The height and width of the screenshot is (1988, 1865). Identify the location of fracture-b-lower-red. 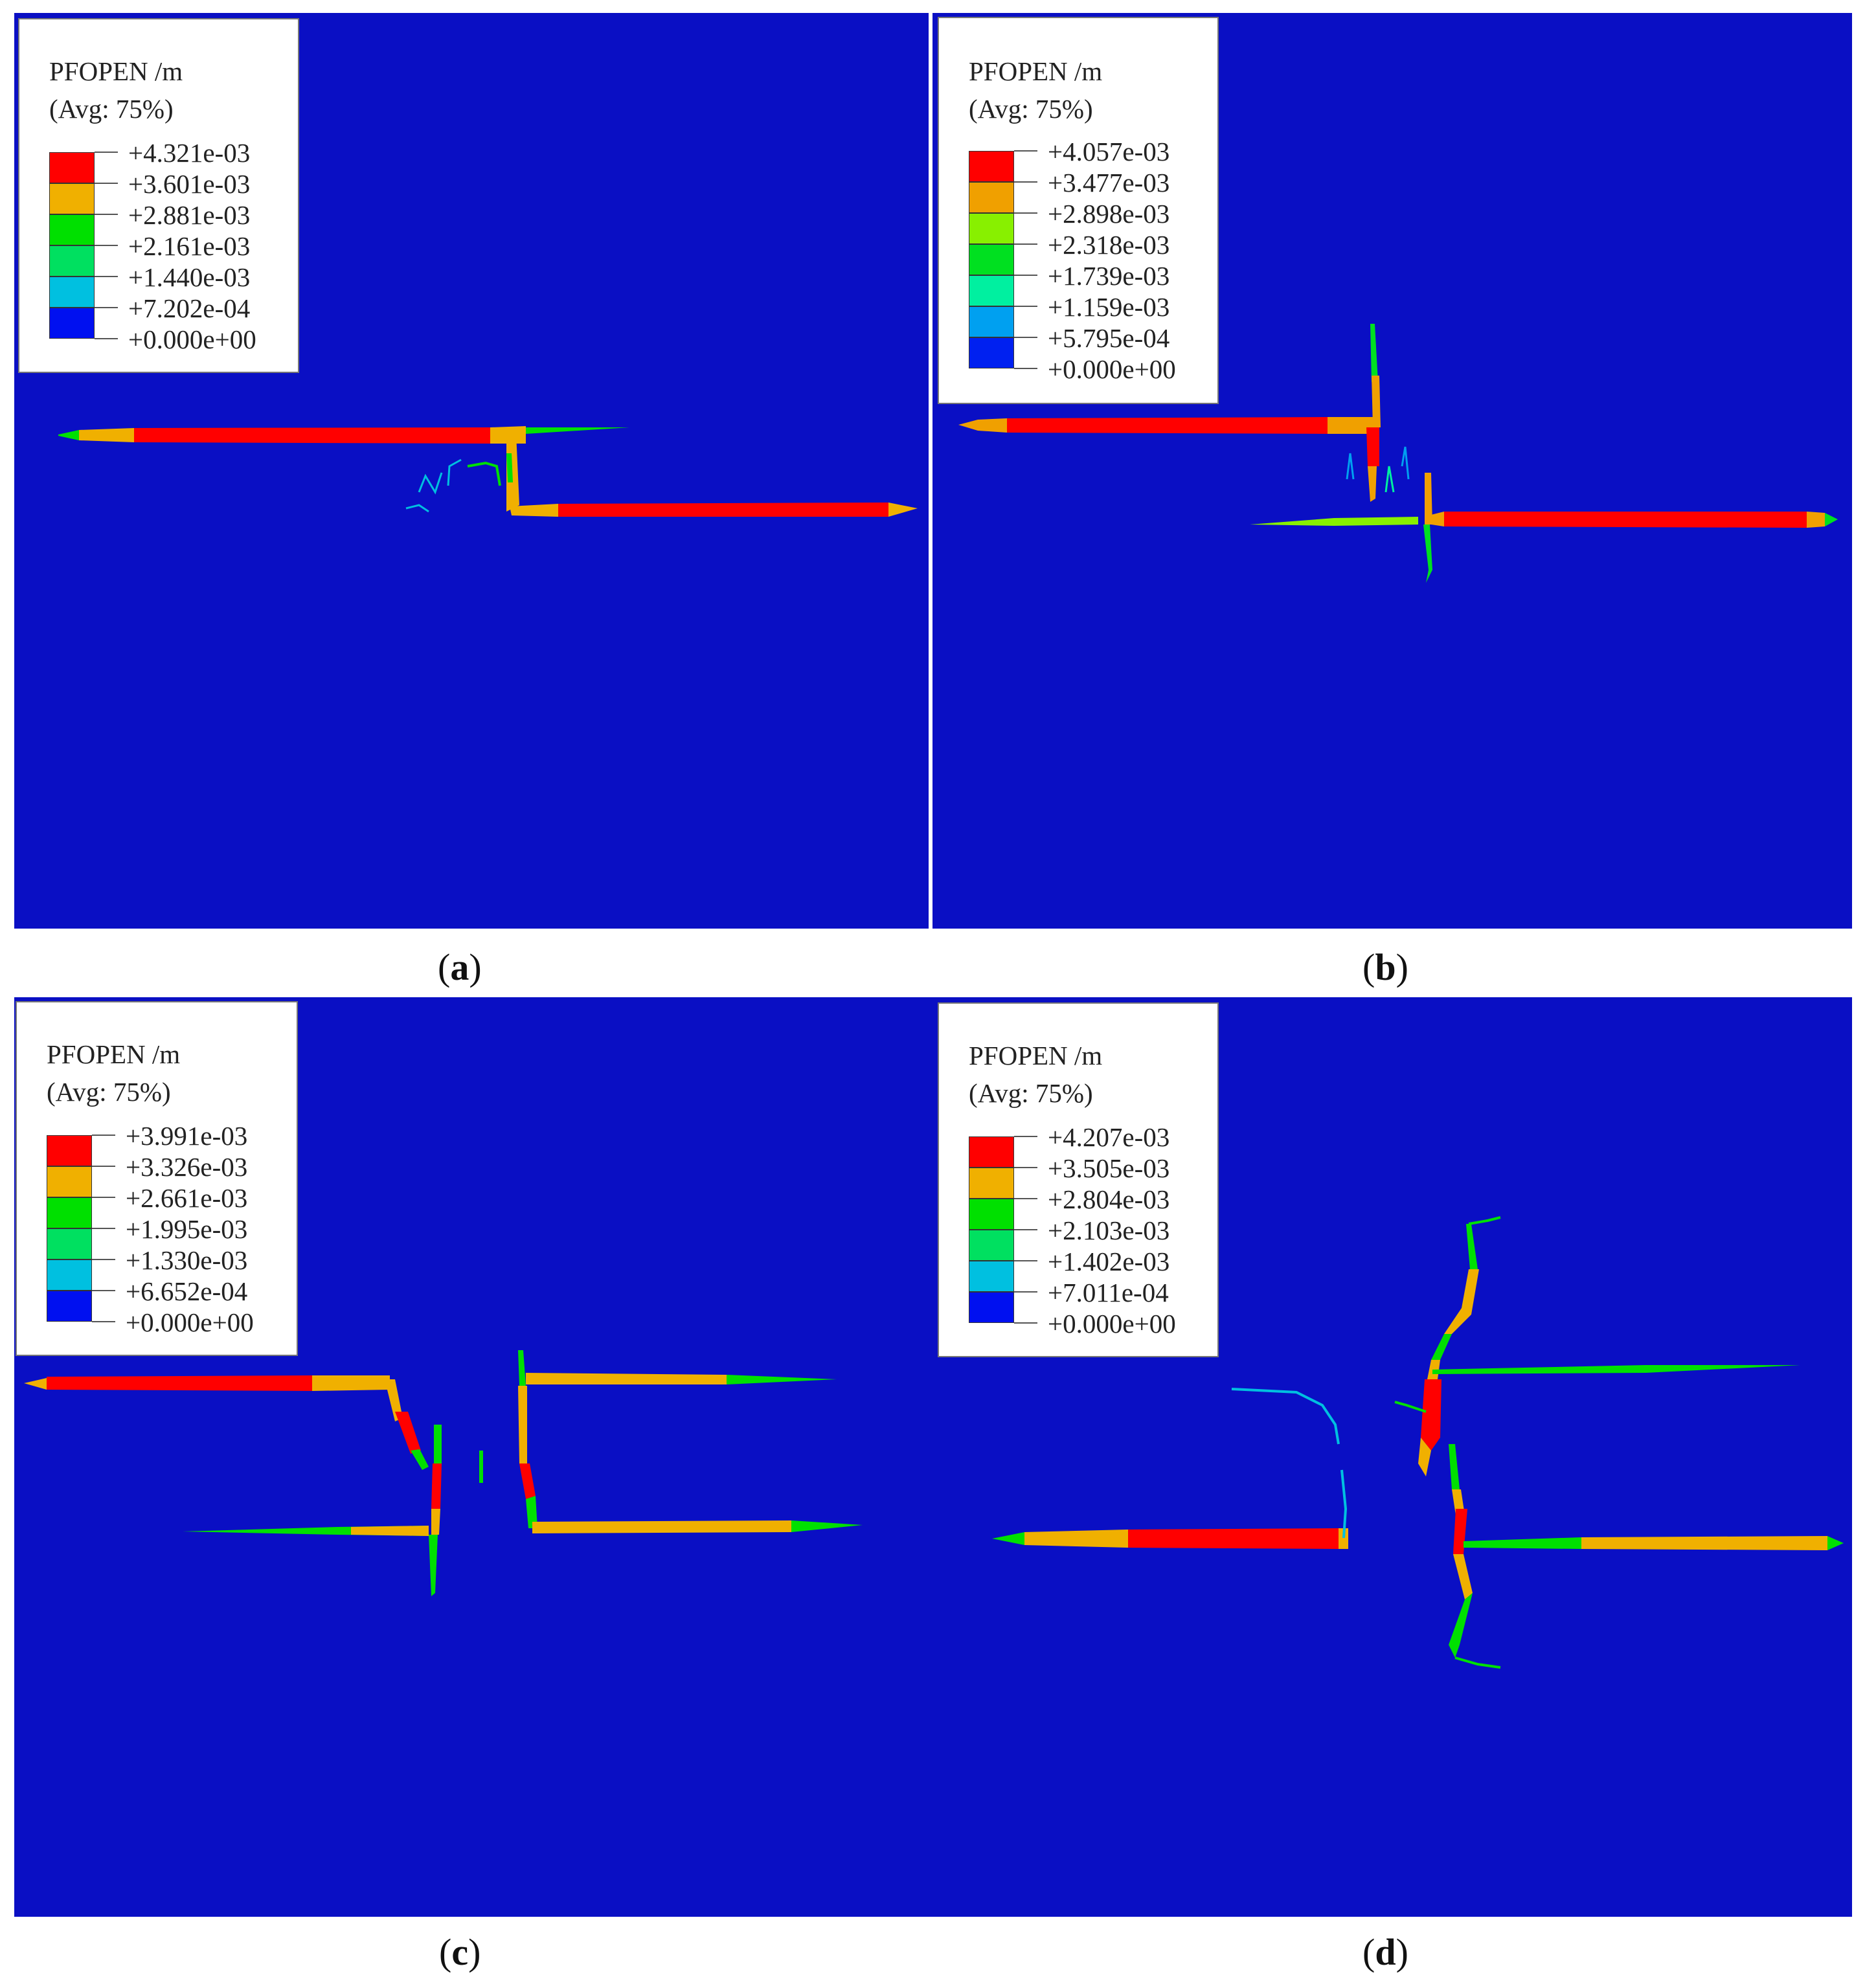
(1625, 520).